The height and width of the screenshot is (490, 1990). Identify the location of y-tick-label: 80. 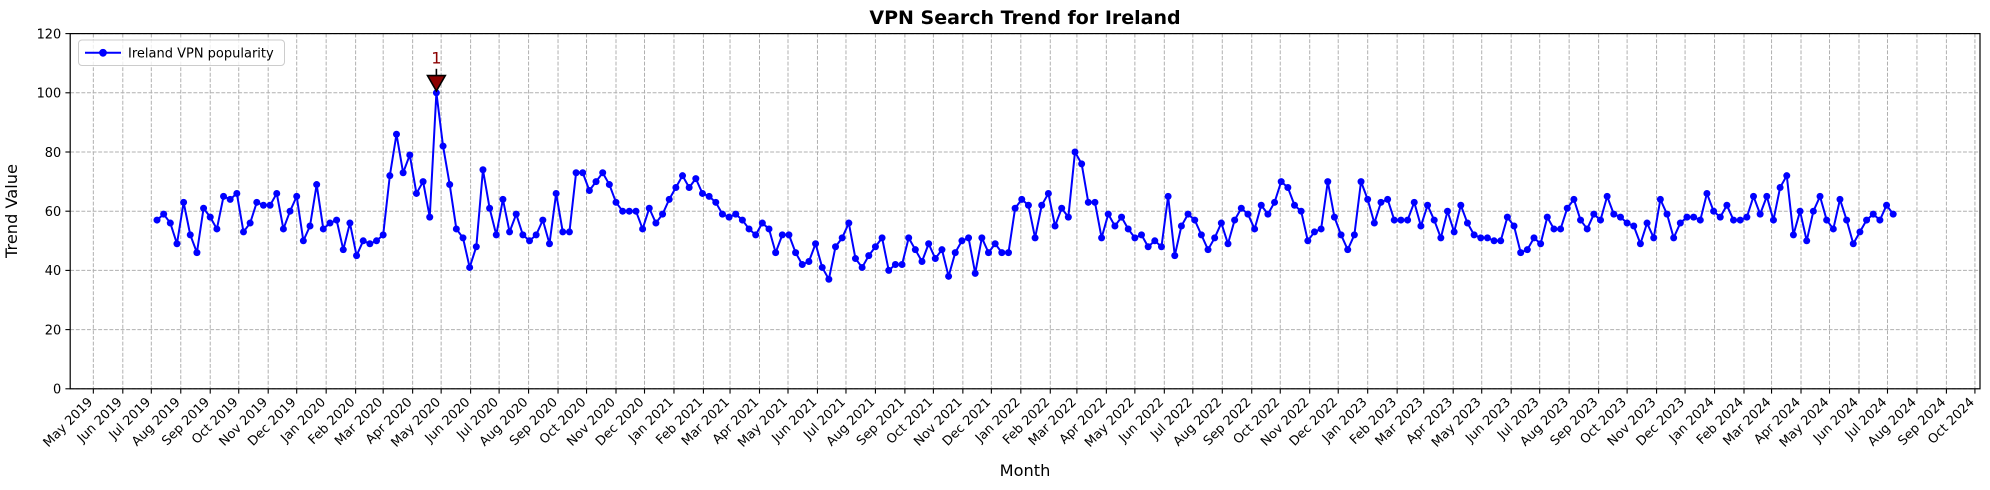
(53, 153).